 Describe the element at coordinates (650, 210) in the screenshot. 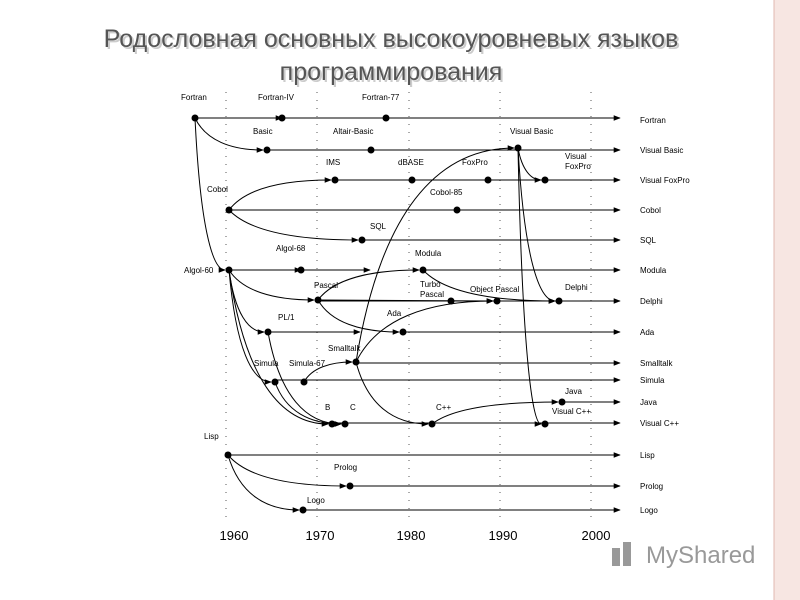

I see `row-label: Cobol` at that location.